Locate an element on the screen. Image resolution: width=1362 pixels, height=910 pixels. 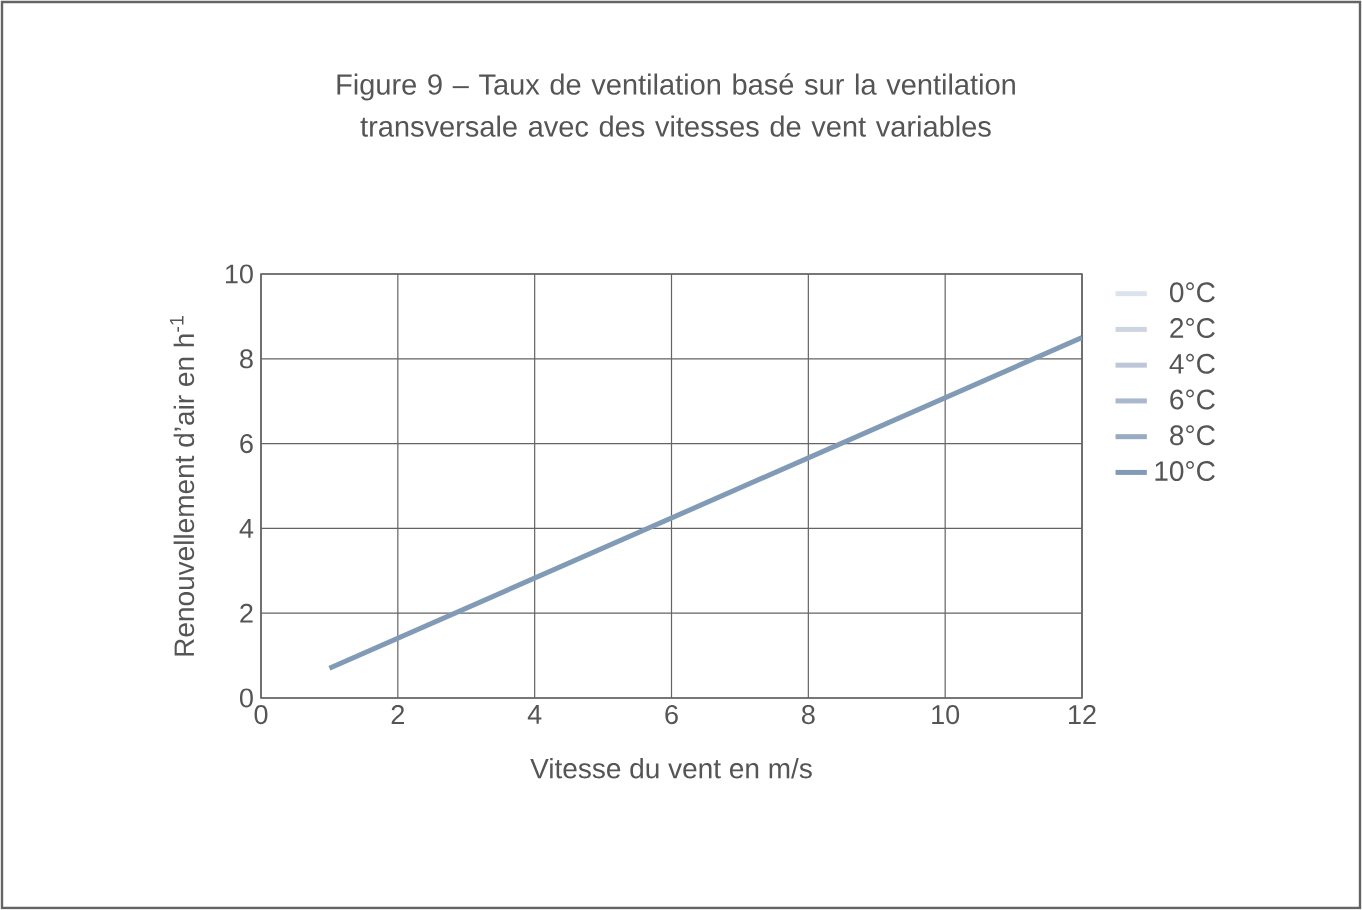
x-tick-label: 4 is located at coordinates (534, 714).